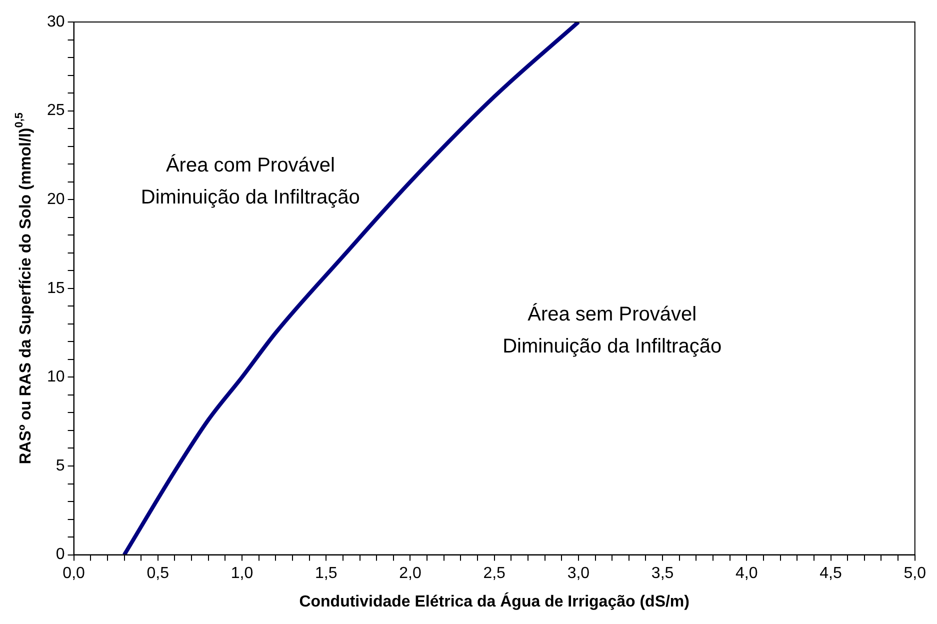  Describe the element at coordinates (60, 555) in the screenshot. I see `y-tick-label: 0` at that location.